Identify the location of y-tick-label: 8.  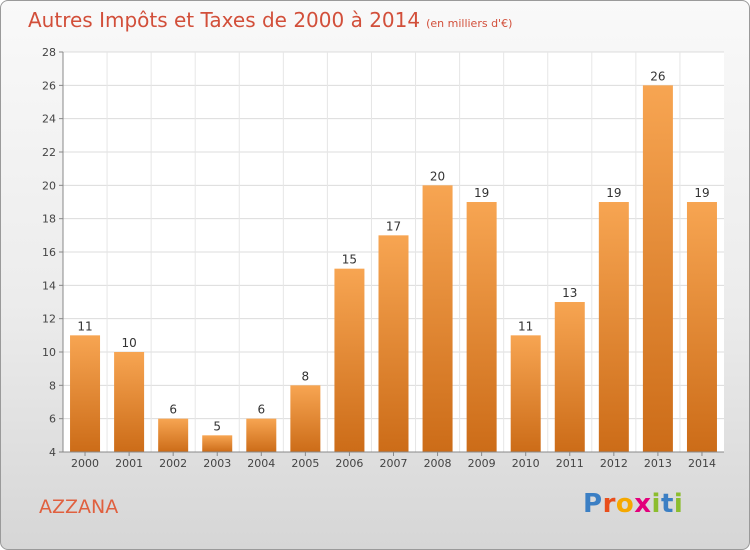
(52, 385).